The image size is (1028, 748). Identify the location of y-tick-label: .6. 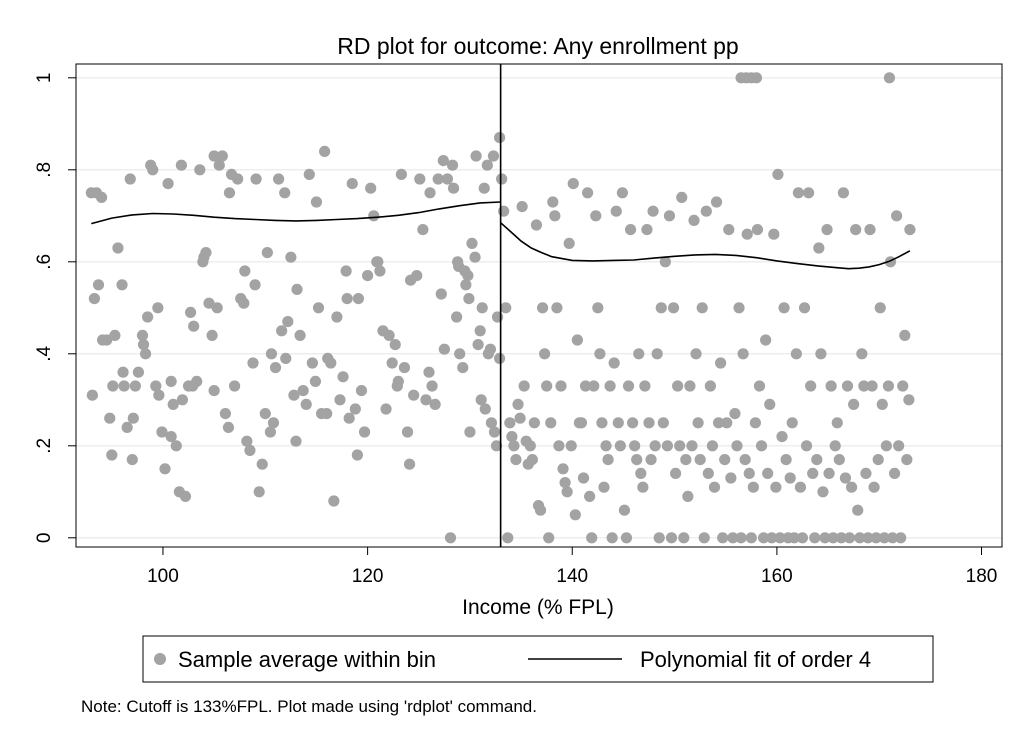
(44, 262).